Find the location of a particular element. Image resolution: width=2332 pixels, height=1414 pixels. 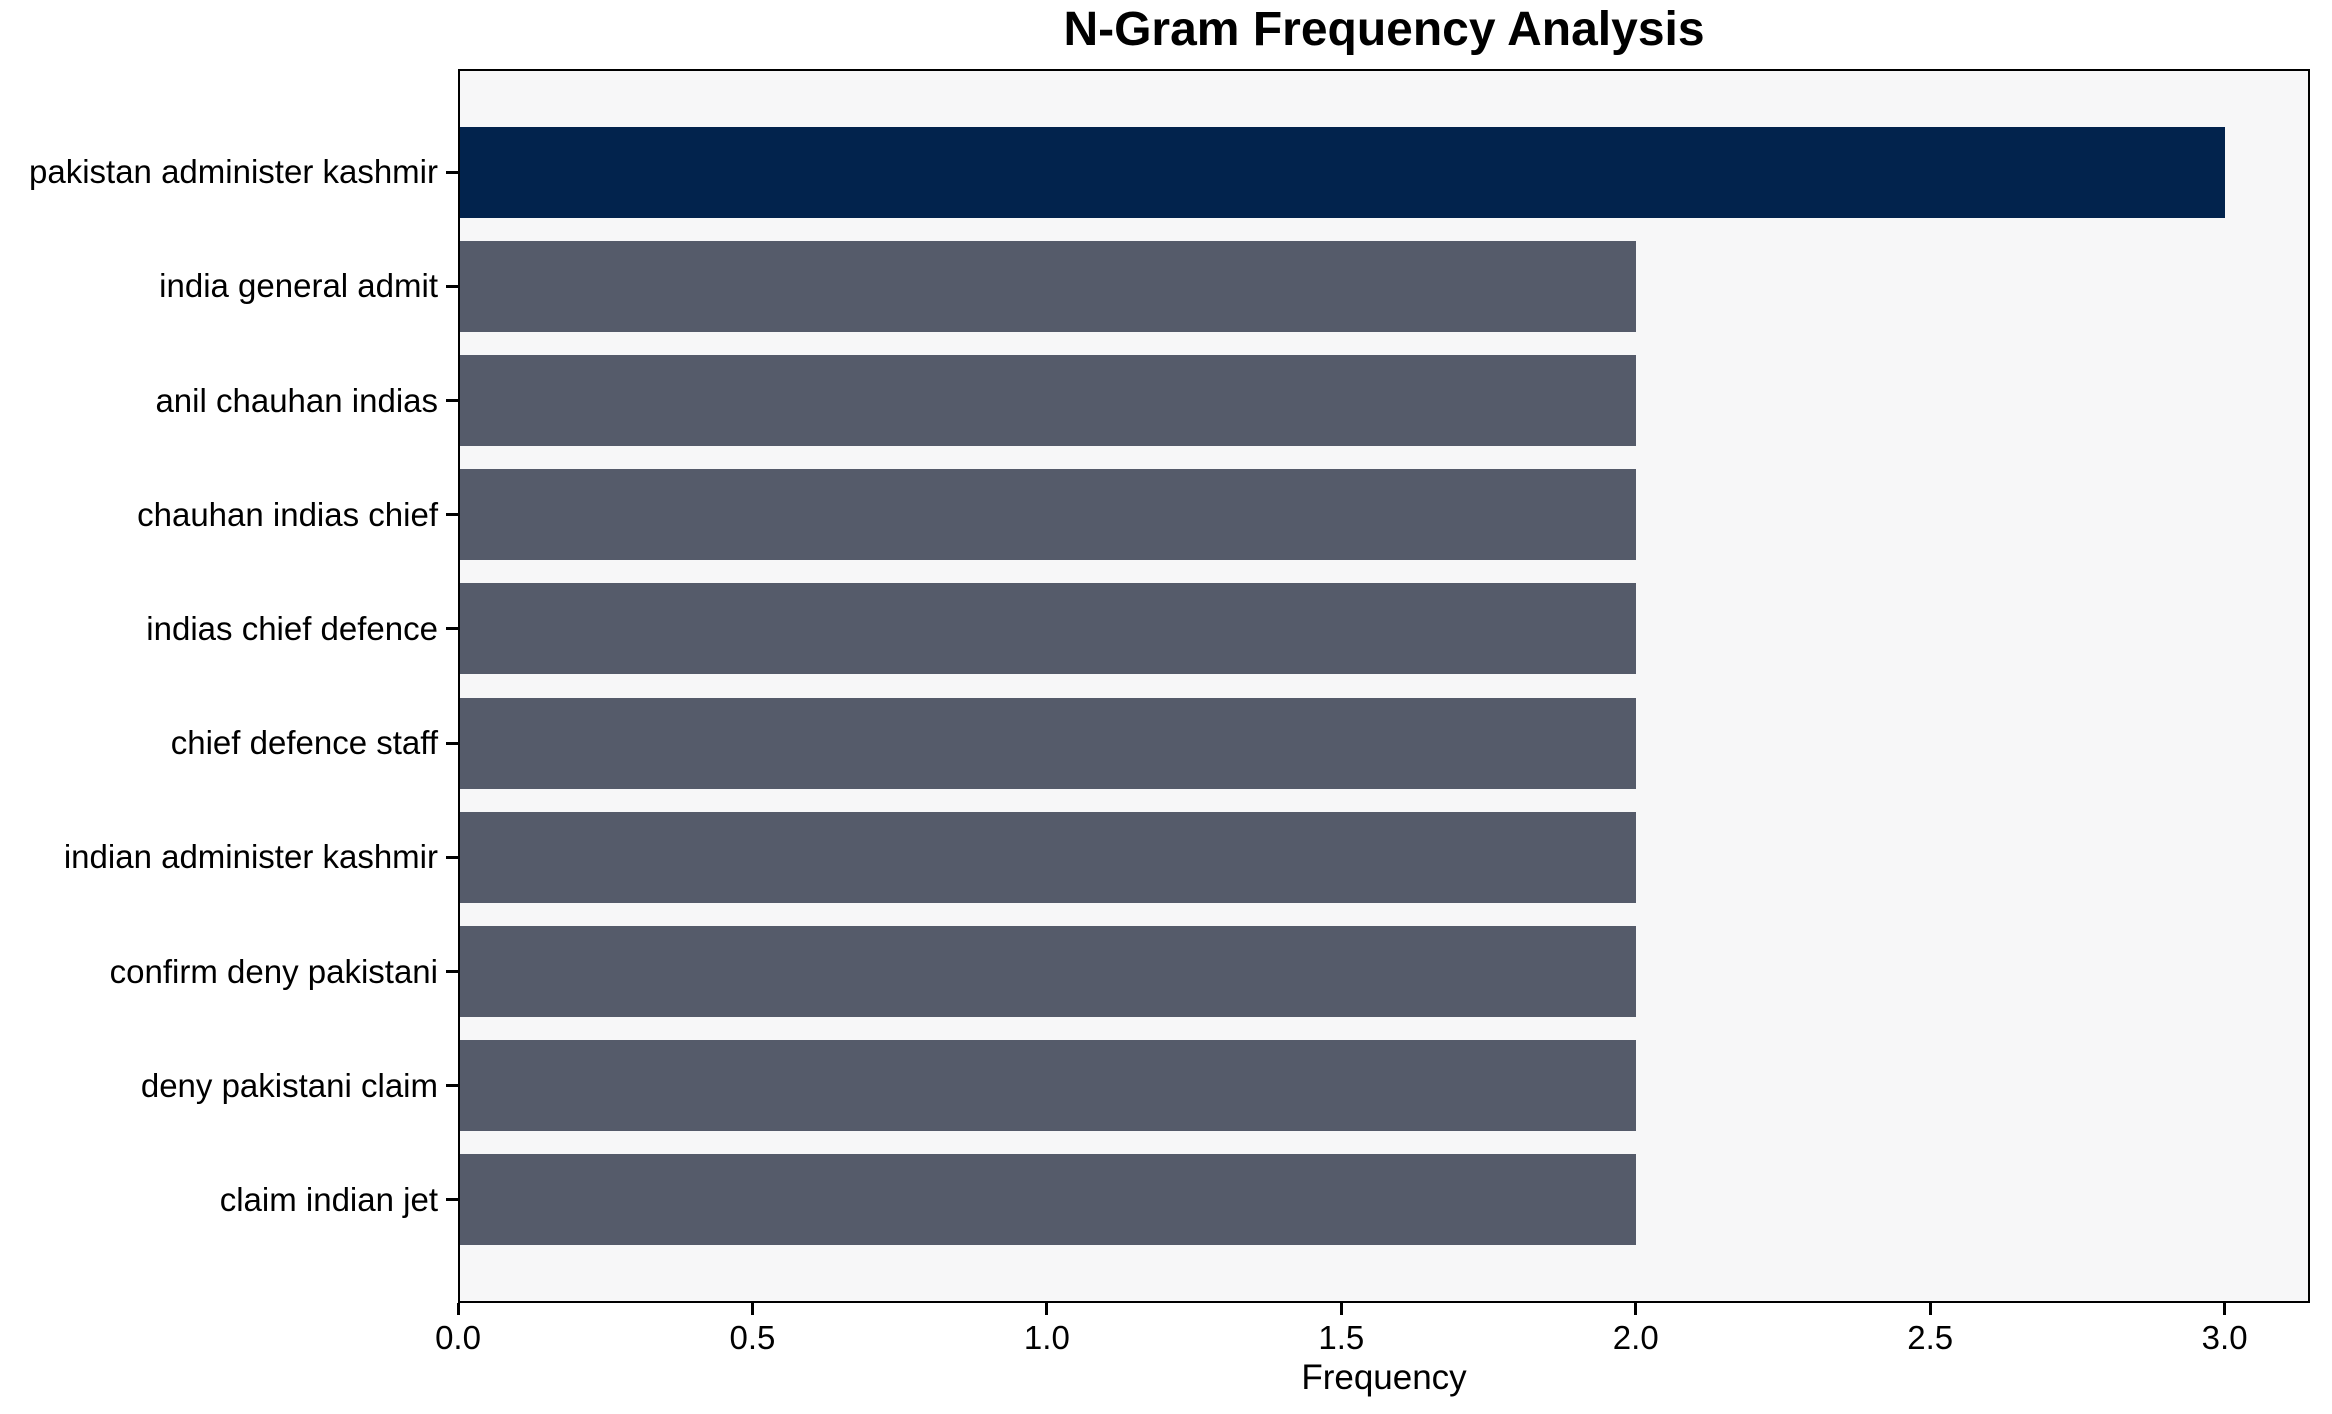

y-tick-label: chauhan indias chief is located at coordinates (287, 514).